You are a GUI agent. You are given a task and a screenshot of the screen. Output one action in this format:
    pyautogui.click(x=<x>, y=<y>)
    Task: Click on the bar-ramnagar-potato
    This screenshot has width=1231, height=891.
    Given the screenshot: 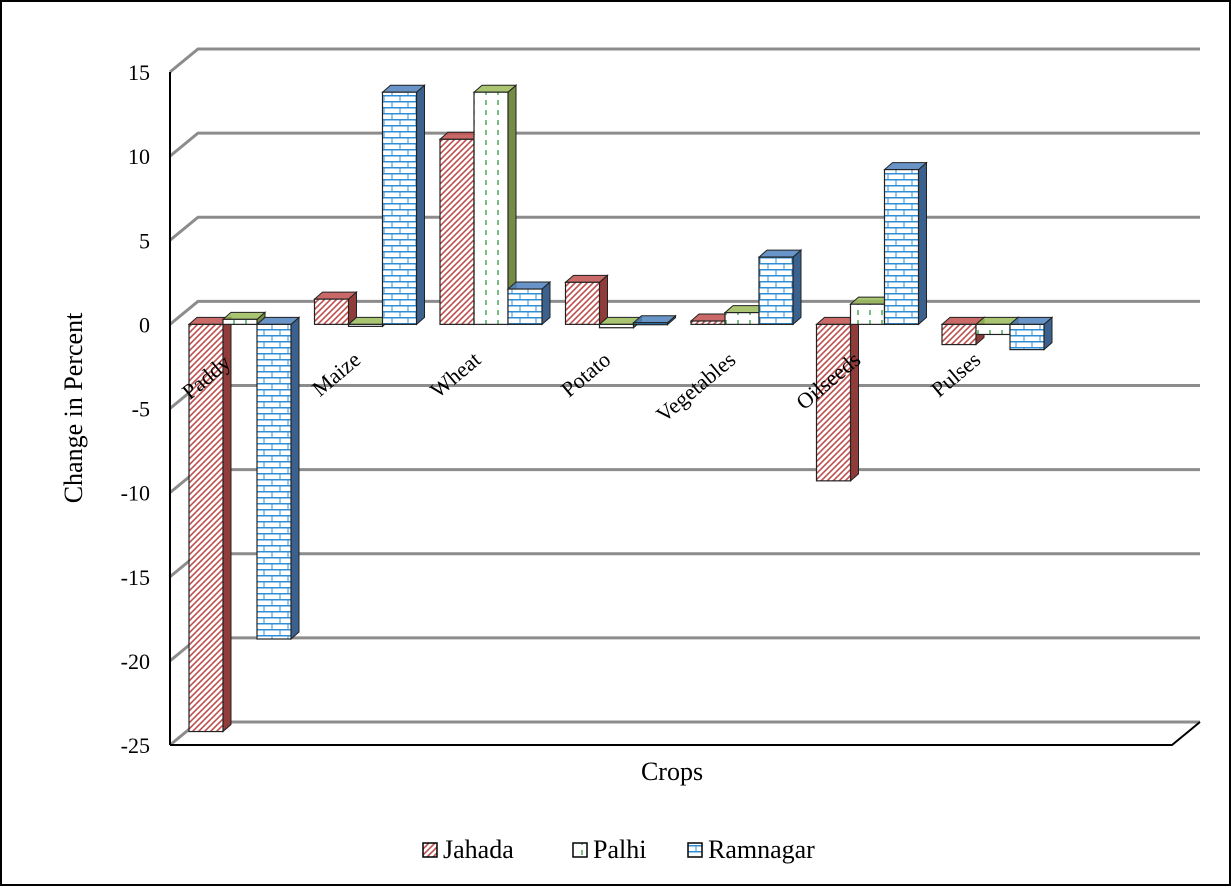 What is the action you would take?
    pyautogui.click(x=654, y=320)
    